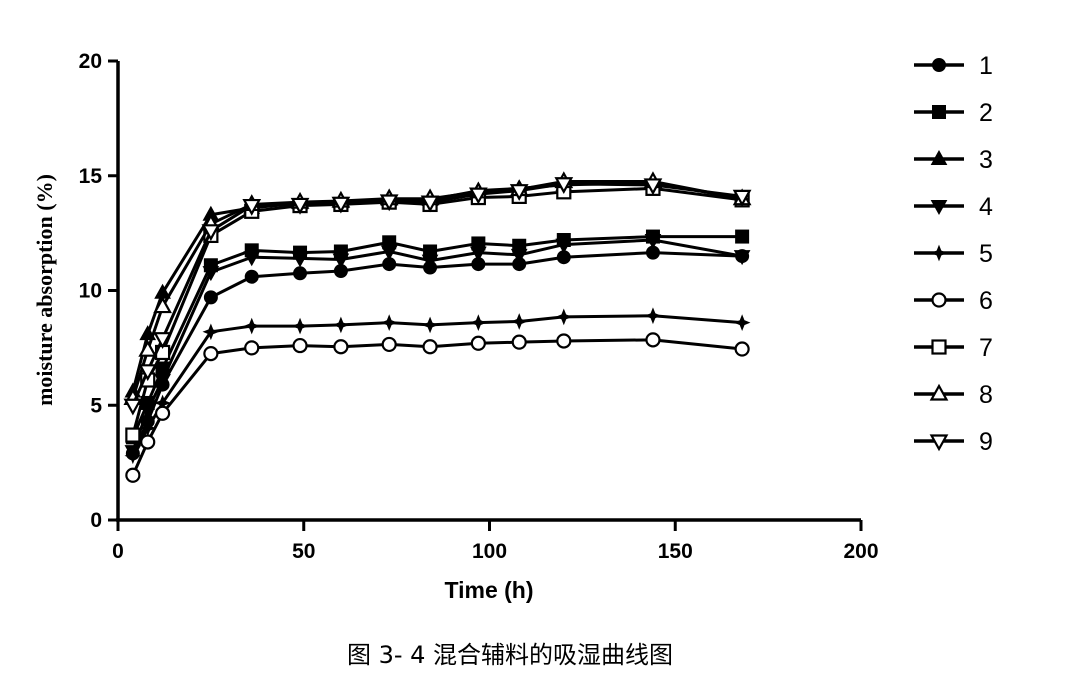  Describe the element at coordinates (986, 395) in the screenshot. I see `legend-label: 8` at that location.